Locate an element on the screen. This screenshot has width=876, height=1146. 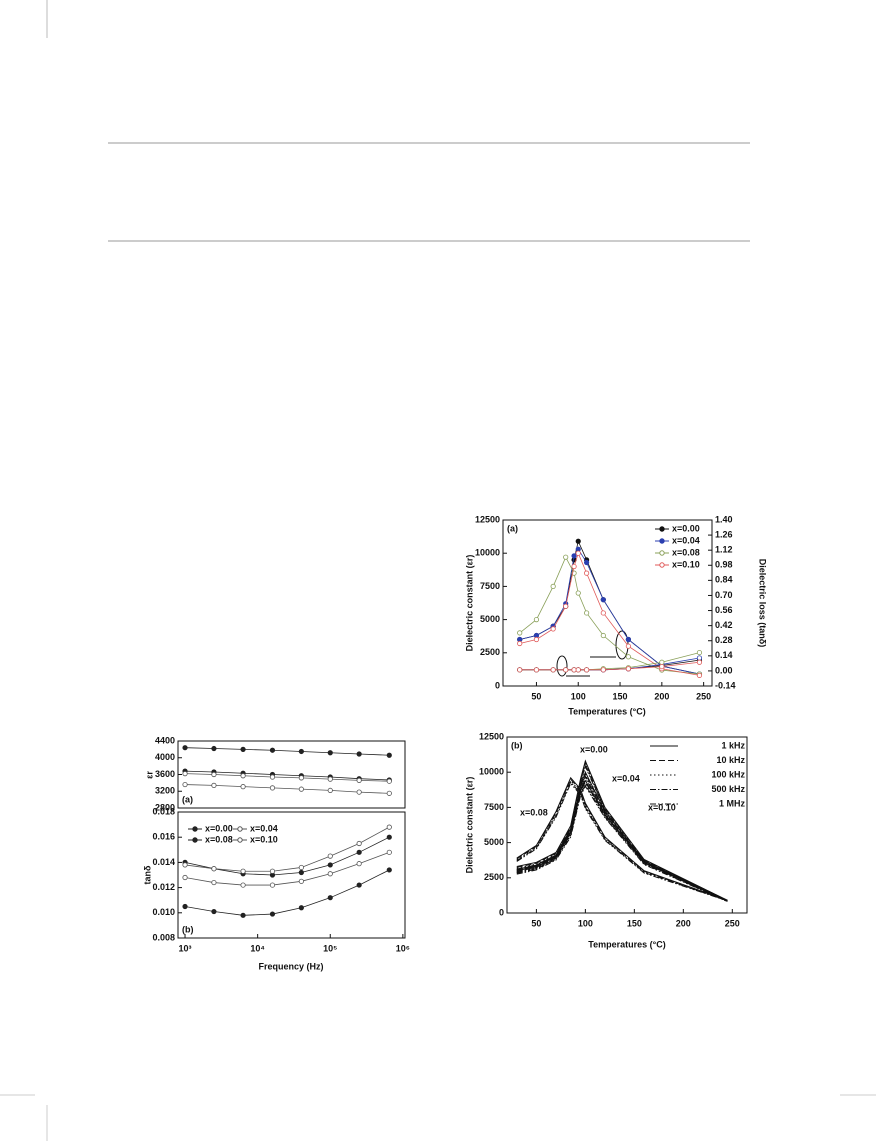
y2-tick-label: 0.56 is located at coordinates (724, 610).